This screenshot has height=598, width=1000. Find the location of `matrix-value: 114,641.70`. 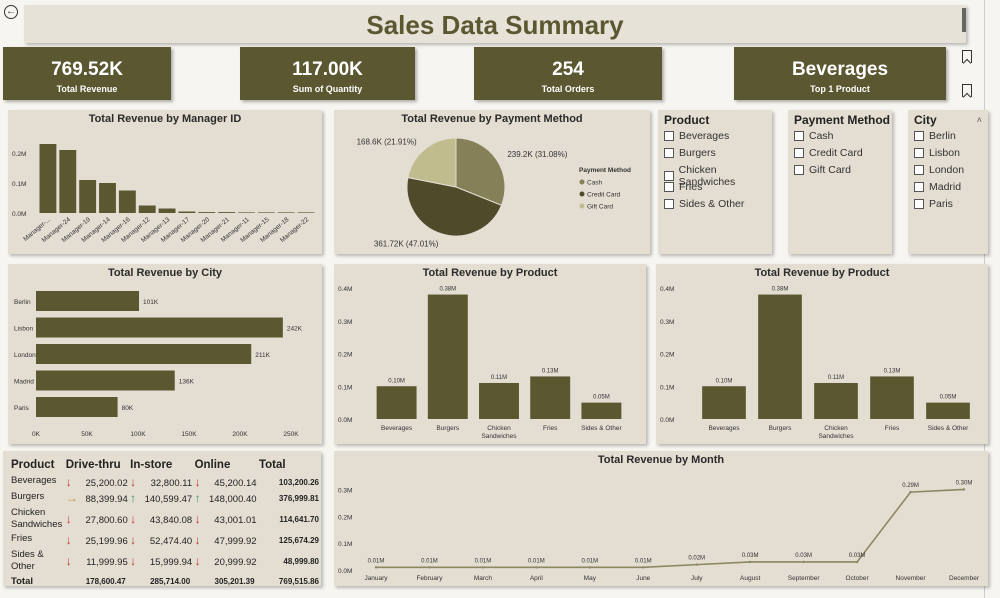

matrix-value: 114,641.70 is located at coordinates (299, 519).